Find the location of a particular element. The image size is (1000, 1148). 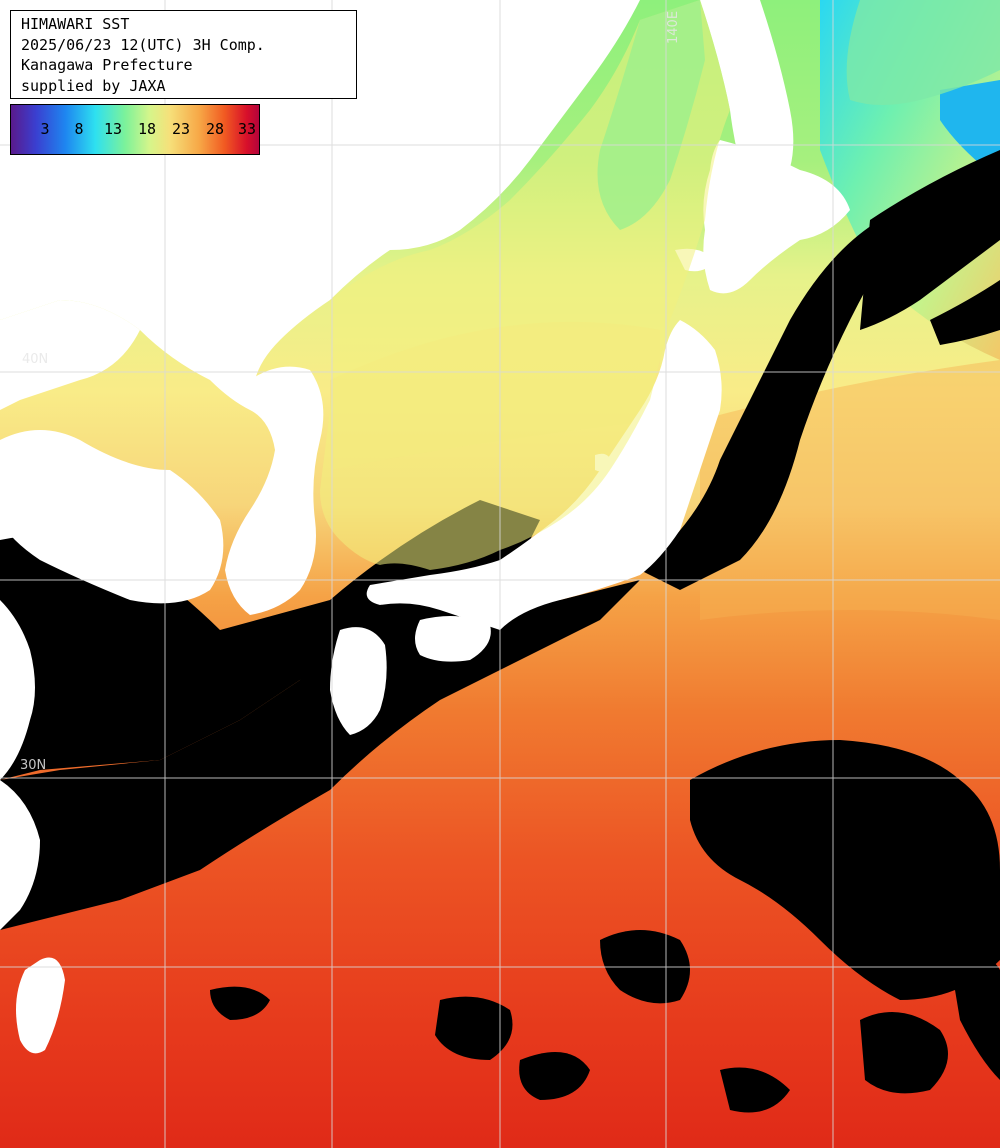

colorbar-tick: 13 is located at coordinates (113, 129).